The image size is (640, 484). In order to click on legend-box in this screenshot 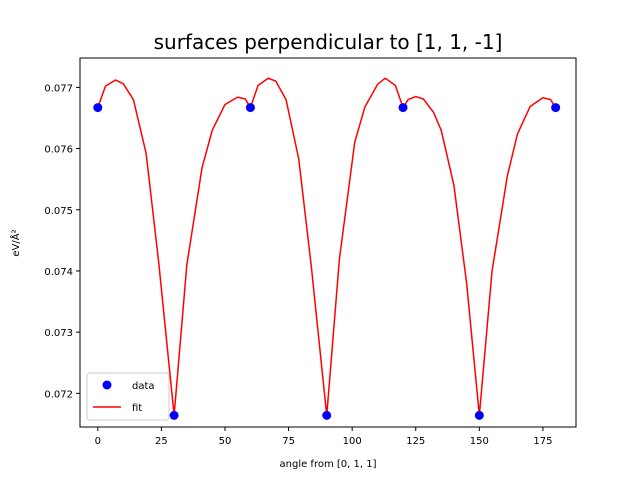, I will do `click(128, 396)`.